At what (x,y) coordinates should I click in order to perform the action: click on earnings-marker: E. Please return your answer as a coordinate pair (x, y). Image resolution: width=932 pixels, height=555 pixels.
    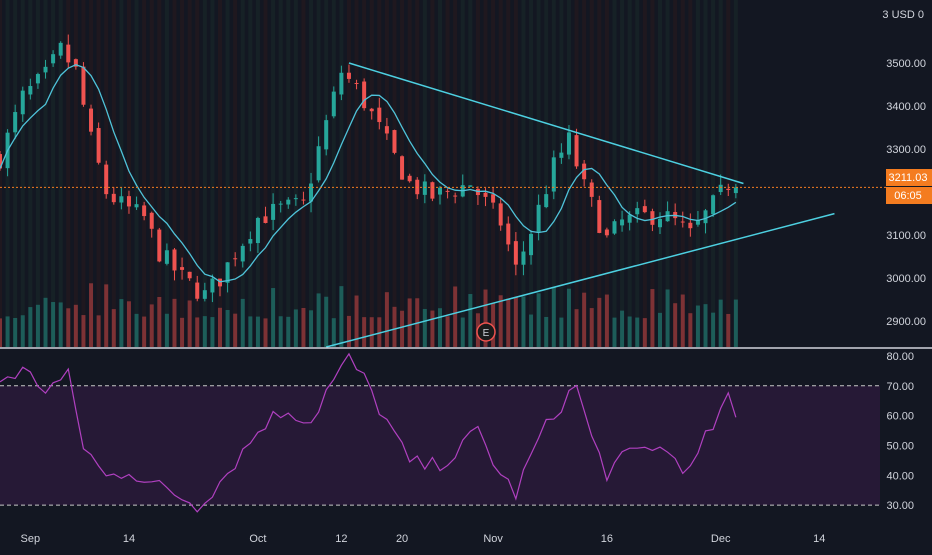
    Looking at the image, I should click on (486, 332).